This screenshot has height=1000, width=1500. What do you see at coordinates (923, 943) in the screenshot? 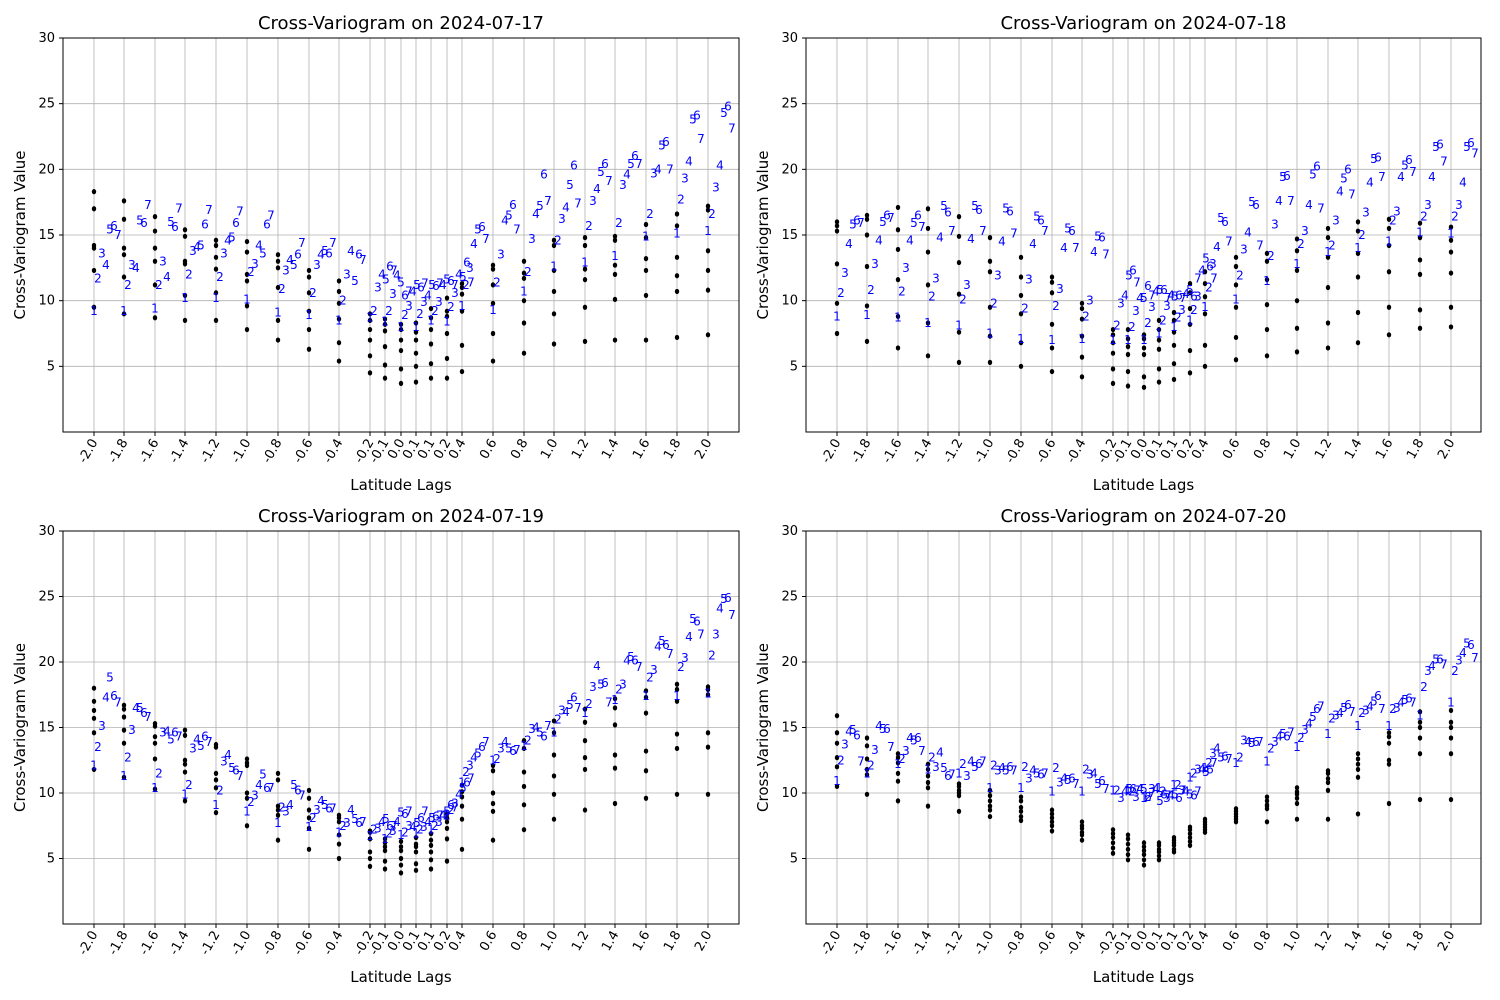
I see `x-tick-label: -1.4` at bounding box center [923, 943].